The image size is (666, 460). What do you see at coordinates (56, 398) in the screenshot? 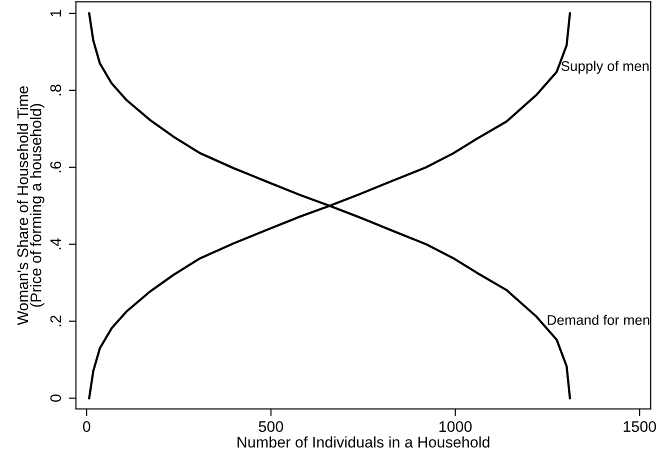
I see `y-tick-label: 0` at bounding box center [56, 398].